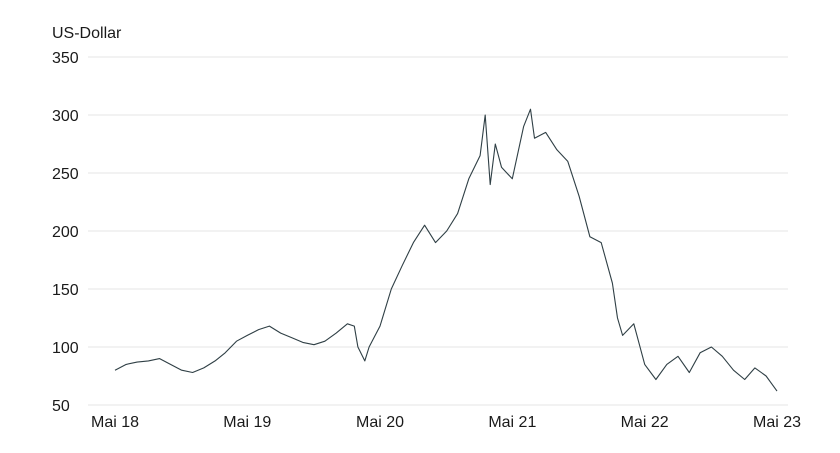  What do you see at coordinates (512, 422) in the screenshot?
I see `x-tick-label: Mai 21` at bounding box center [512, 422].